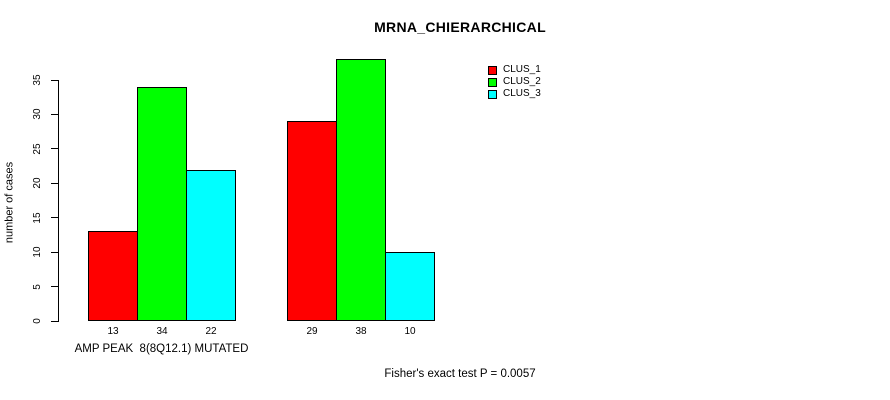  I want to click on y-axis-line, so click(58, 201).